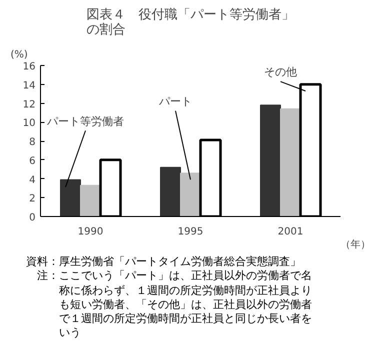  What do you see at coordinates (32, 161) in the screenshot?
I see `y-tick-label: 6` at bounding box center [32, 161].